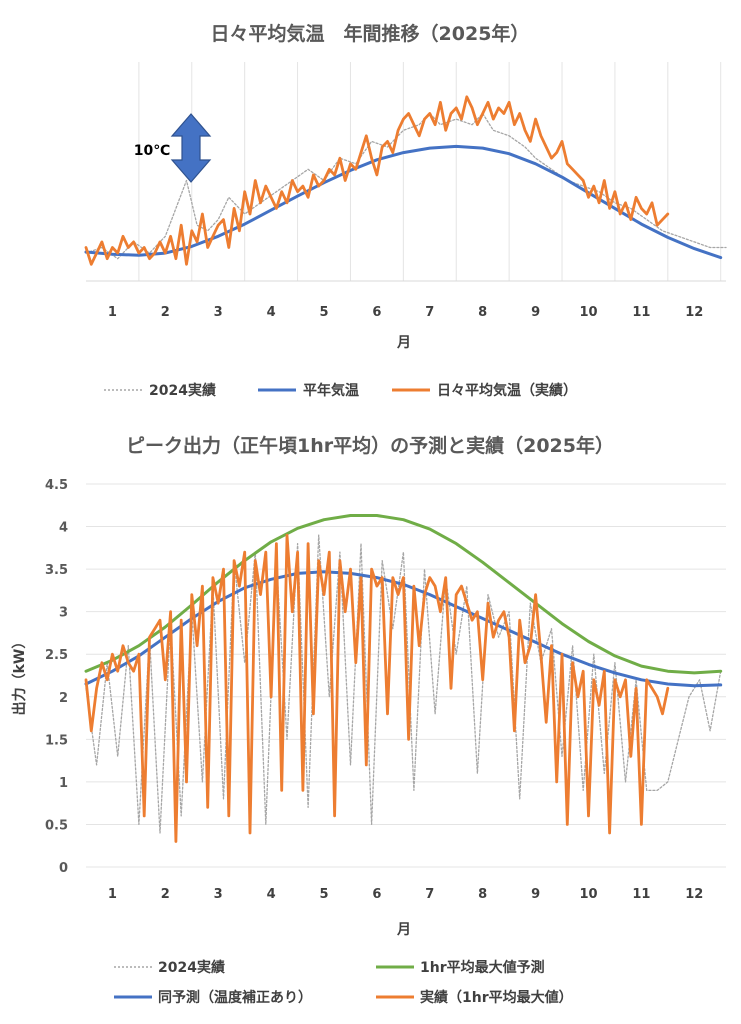 The height and width of the screenshot is (1024, 741). Describe the element at coordinates (429, 894) in the screenshot. I see `output-month-7: 7` at that location.